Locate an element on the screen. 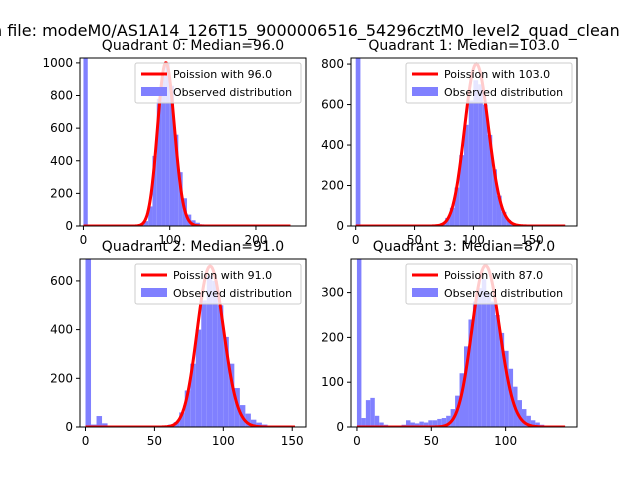 The height and width of the screenshot is (480, 640). y-tick-label-5: 1000 is located at coordinates (57, 63).